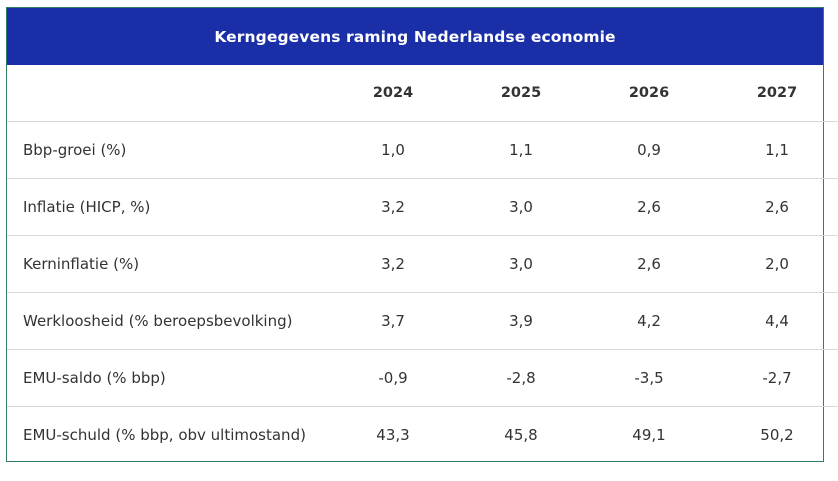 This screenshot has height=481, width=838. I want to click on table-cell: 0,9, so click(649, 150).